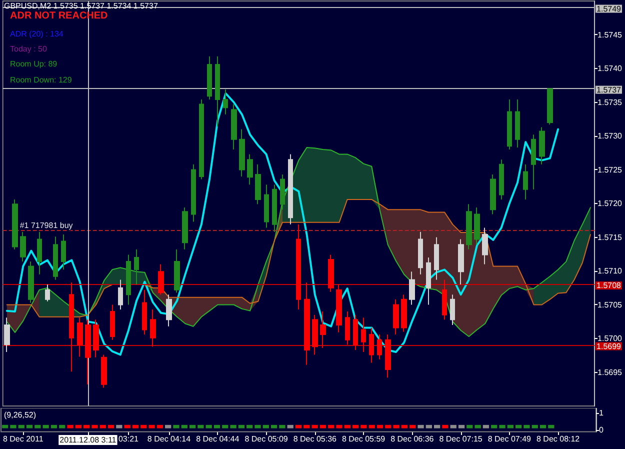  Describe the element at coordinates (609, 346) in the screenshot. I see `ref-line-label: 1.5699` at that location.